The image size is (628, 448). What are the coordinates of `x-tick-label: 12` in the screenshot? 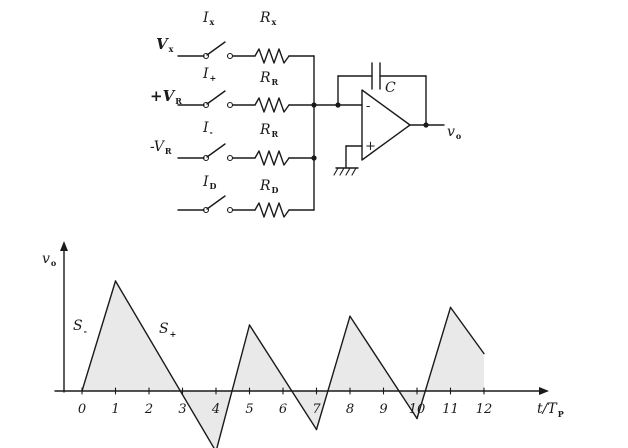 It's located at (484, 409).